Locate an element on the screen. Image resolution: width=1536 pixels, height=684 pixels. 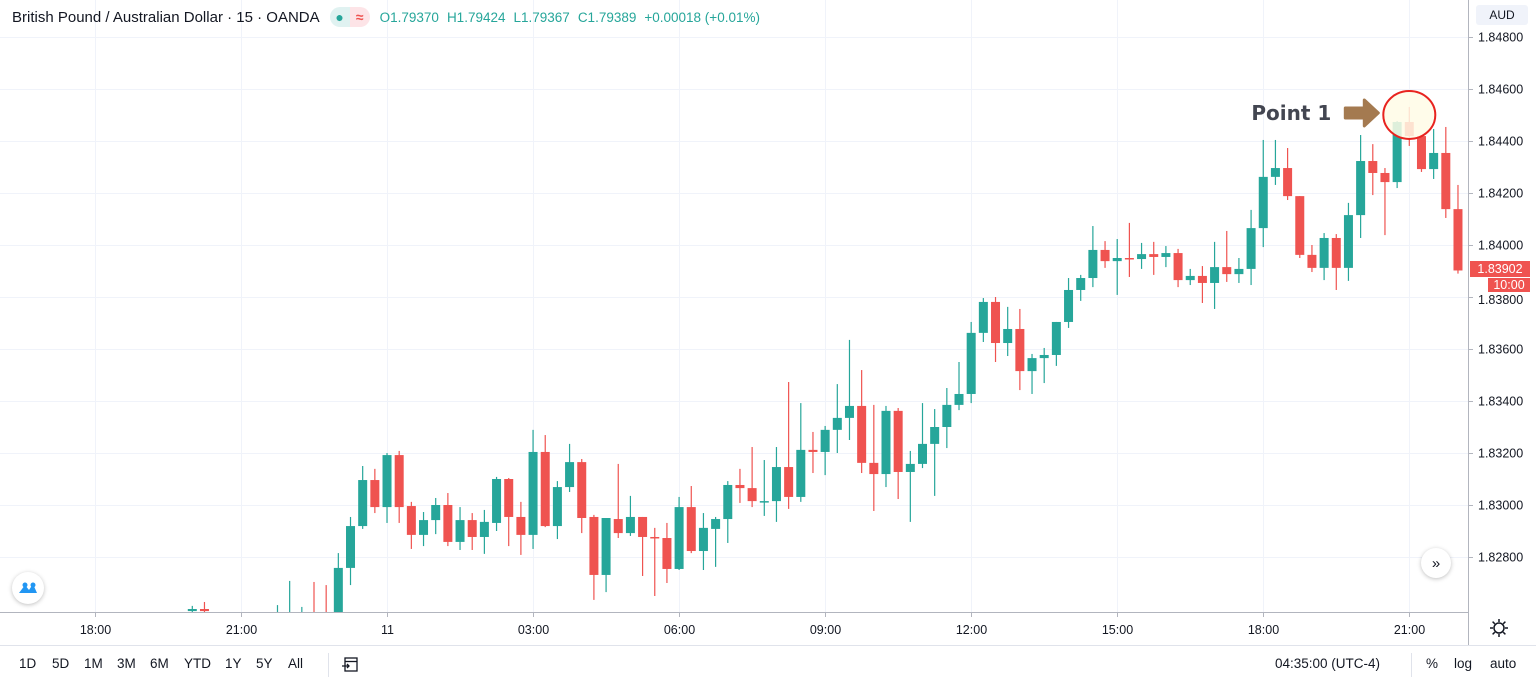
y-tick-label: 1.82800 is located at coordinates (1500, 558).